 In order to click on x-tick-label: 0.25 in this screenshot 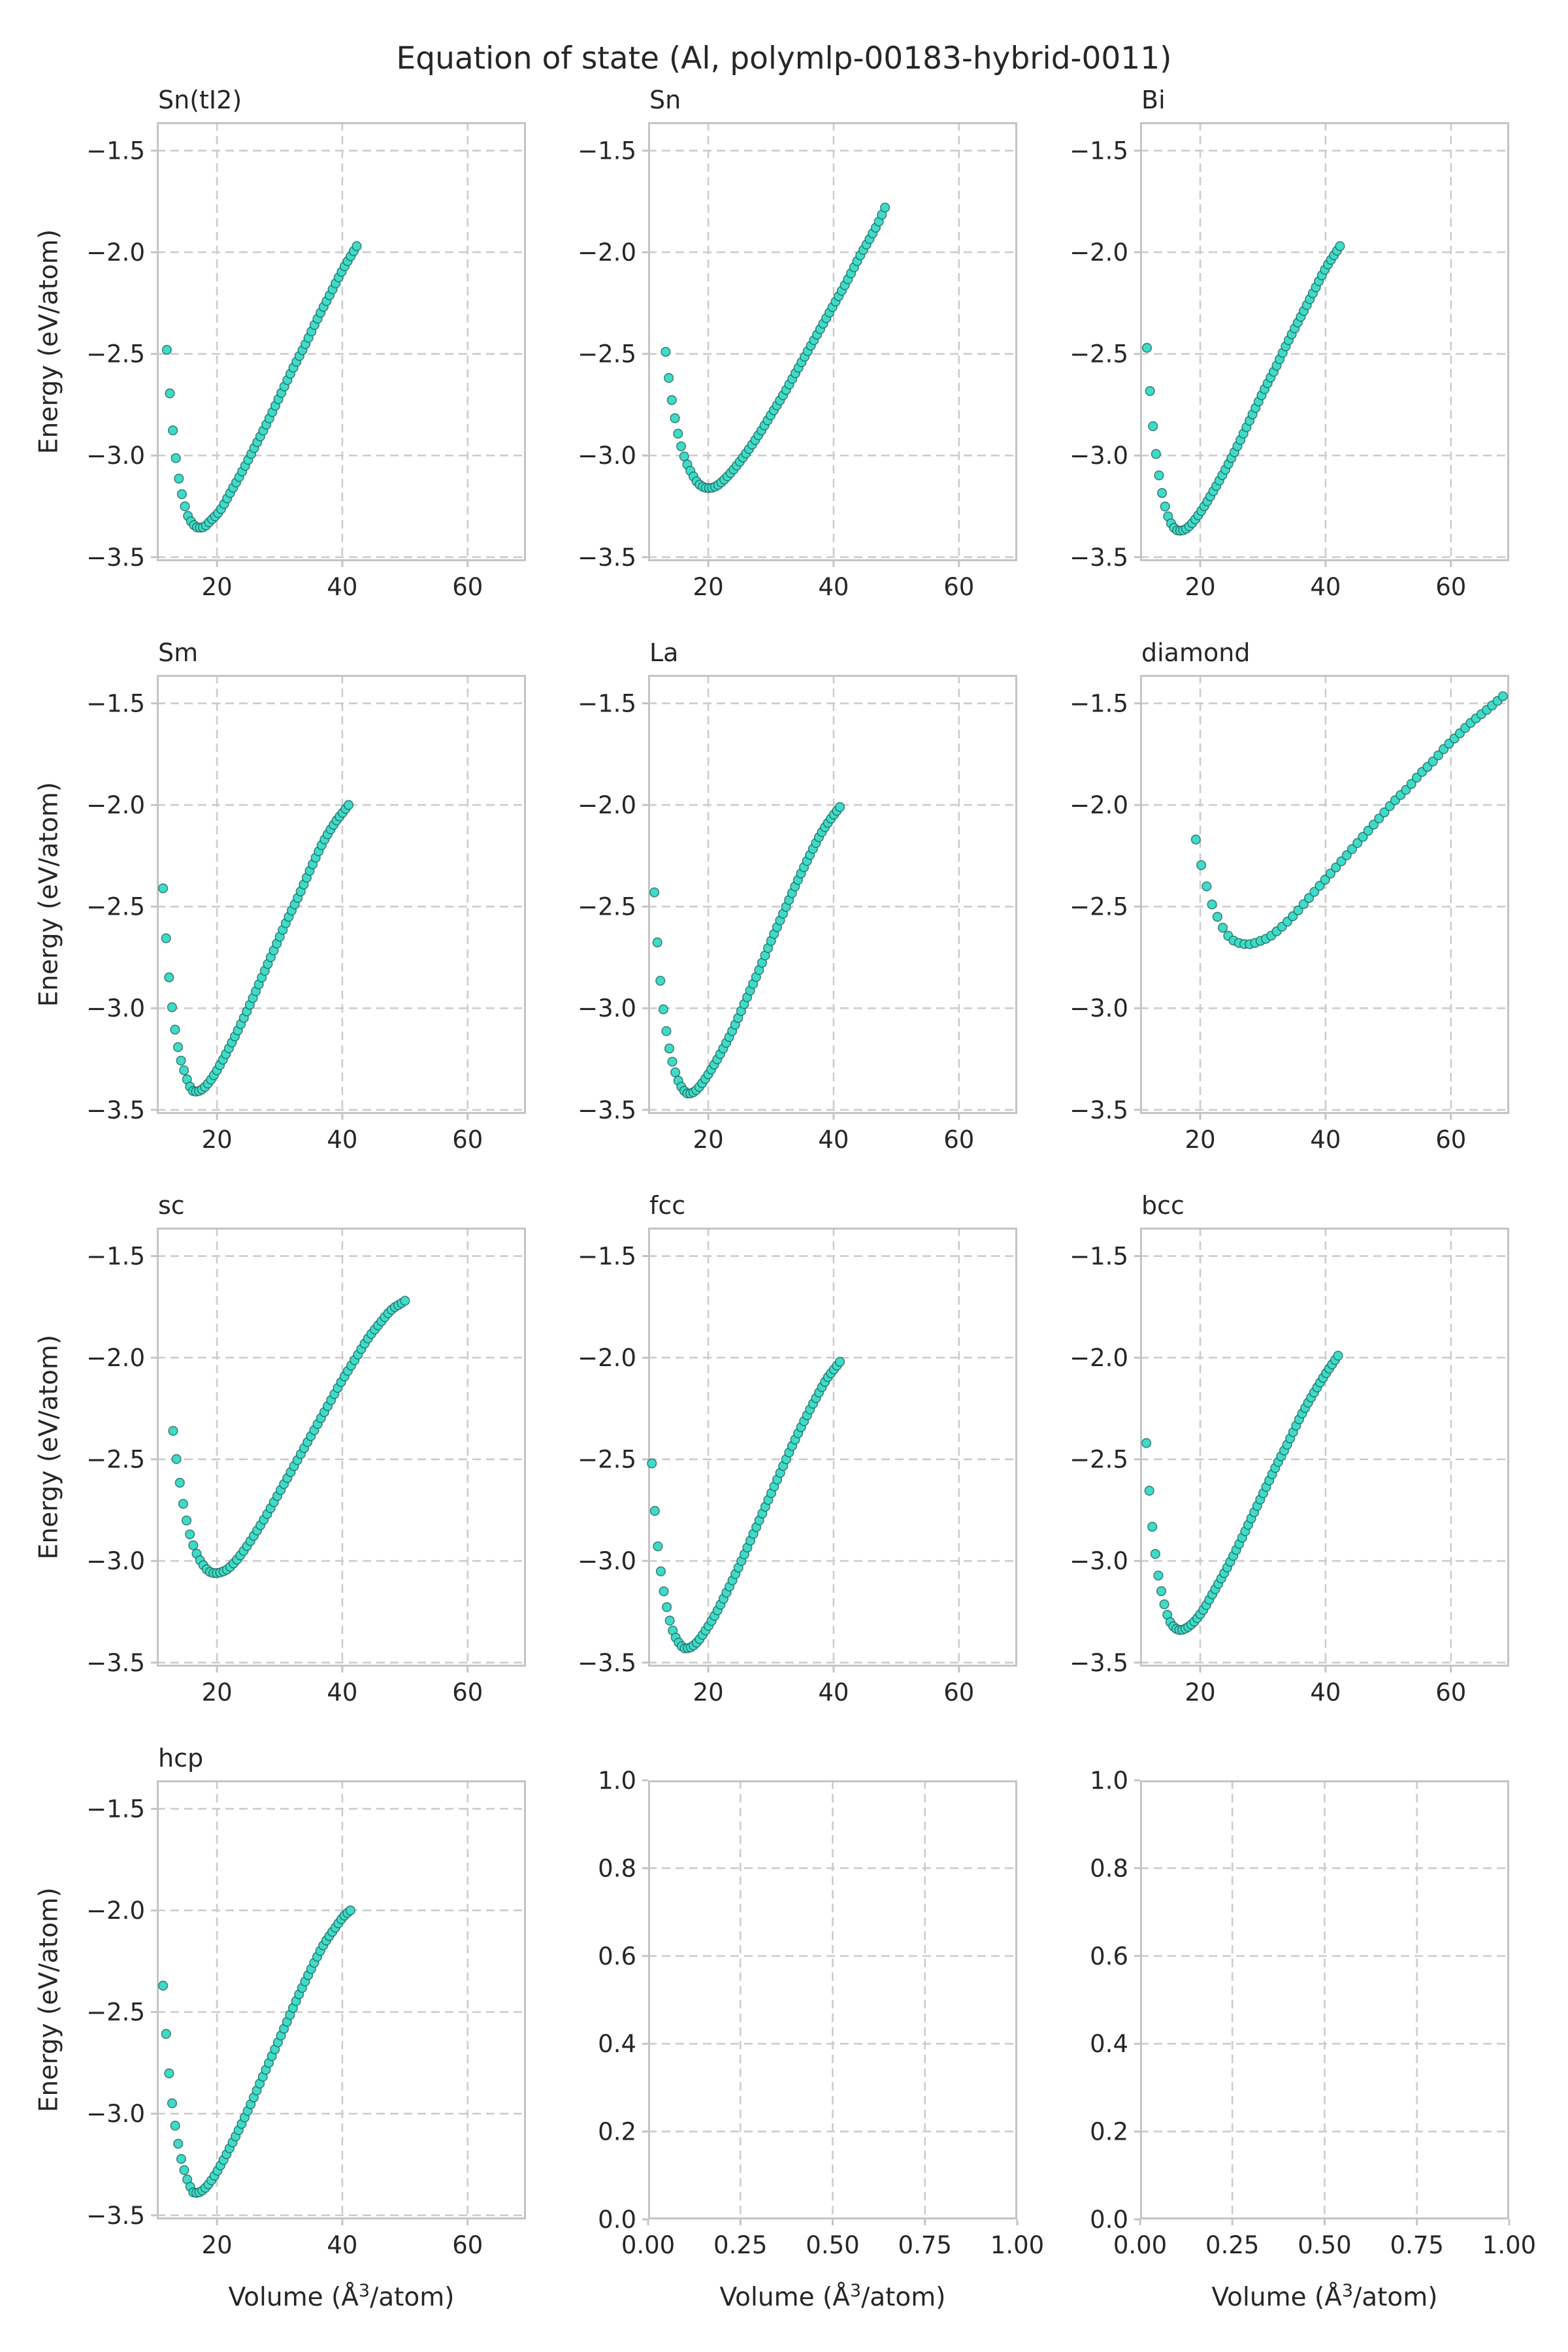, I will do `click(740, 2245)`.